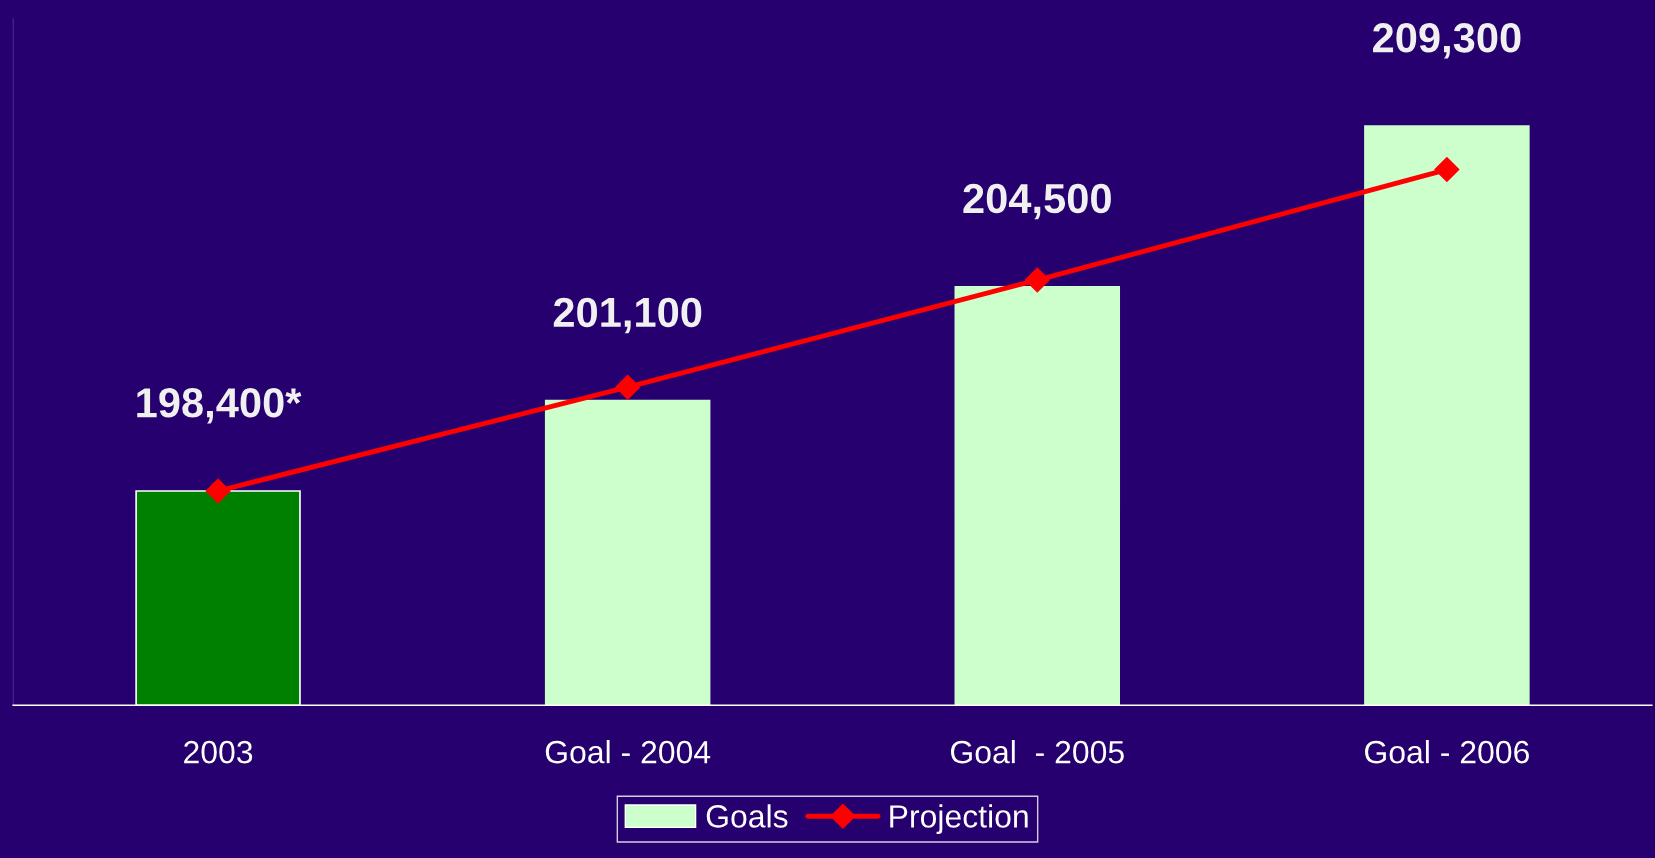 The width and height of the screenshot is (1655, 858). What do you see at coordinates (627, 315) in the screenshot?
I see `data-label: 201,100` at bounding box center [627, 315].